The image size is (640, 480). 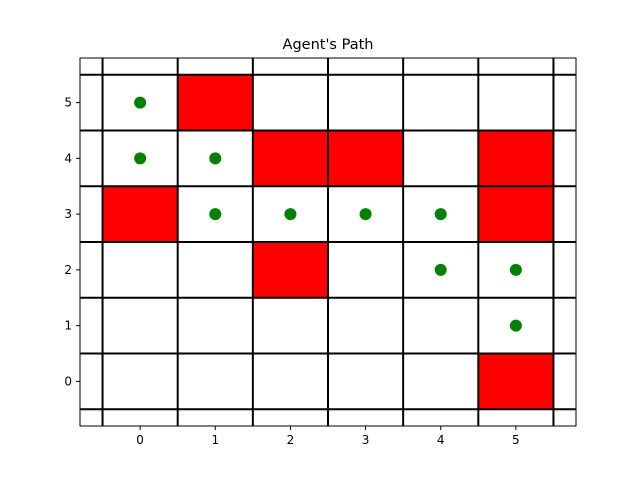 I want to click on y-tick-label: 5, so click(x=68, y=103).